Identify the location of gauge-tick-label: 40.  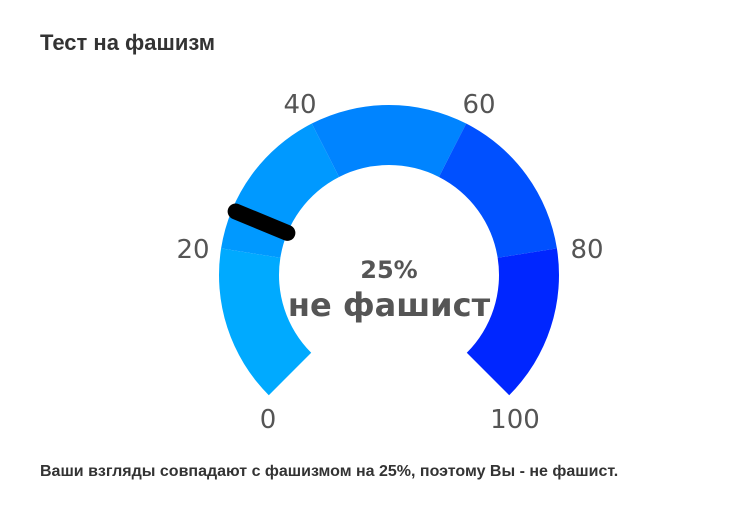
(299, 105).